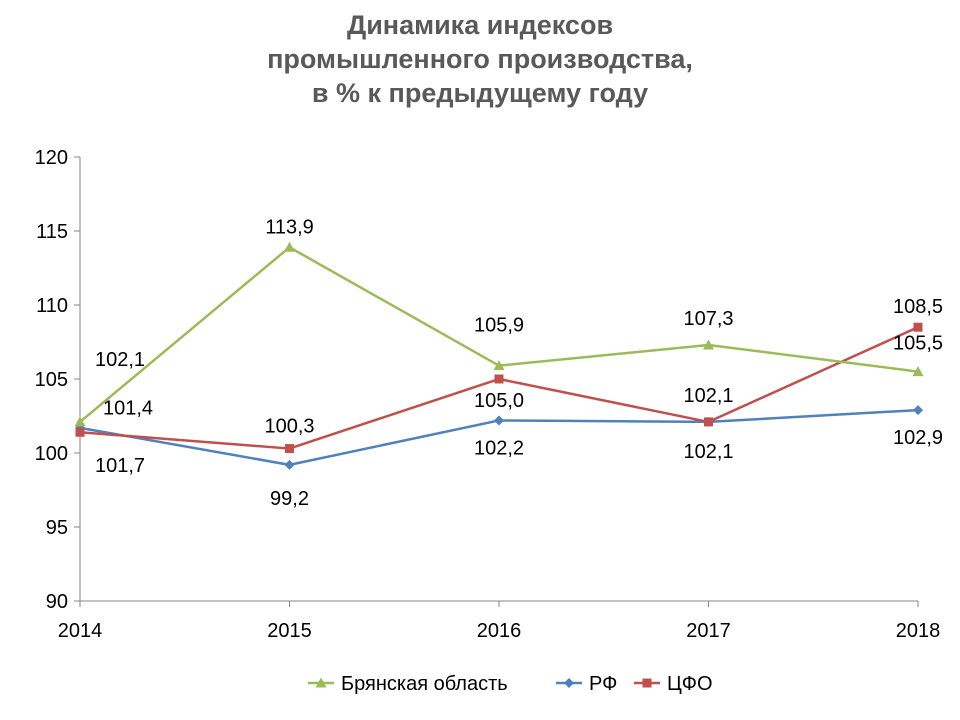 The image size is (960, 720). I want to click on y-tick-label: 105, so click(51, 380).